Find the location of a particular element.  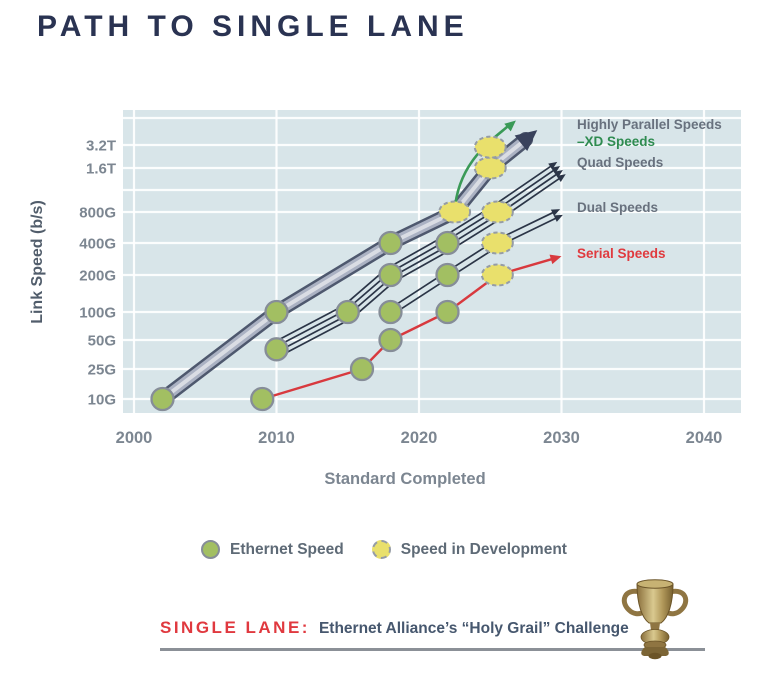

series-serial-speeds-arrowhead-icon is located at coordinates (555, 259).